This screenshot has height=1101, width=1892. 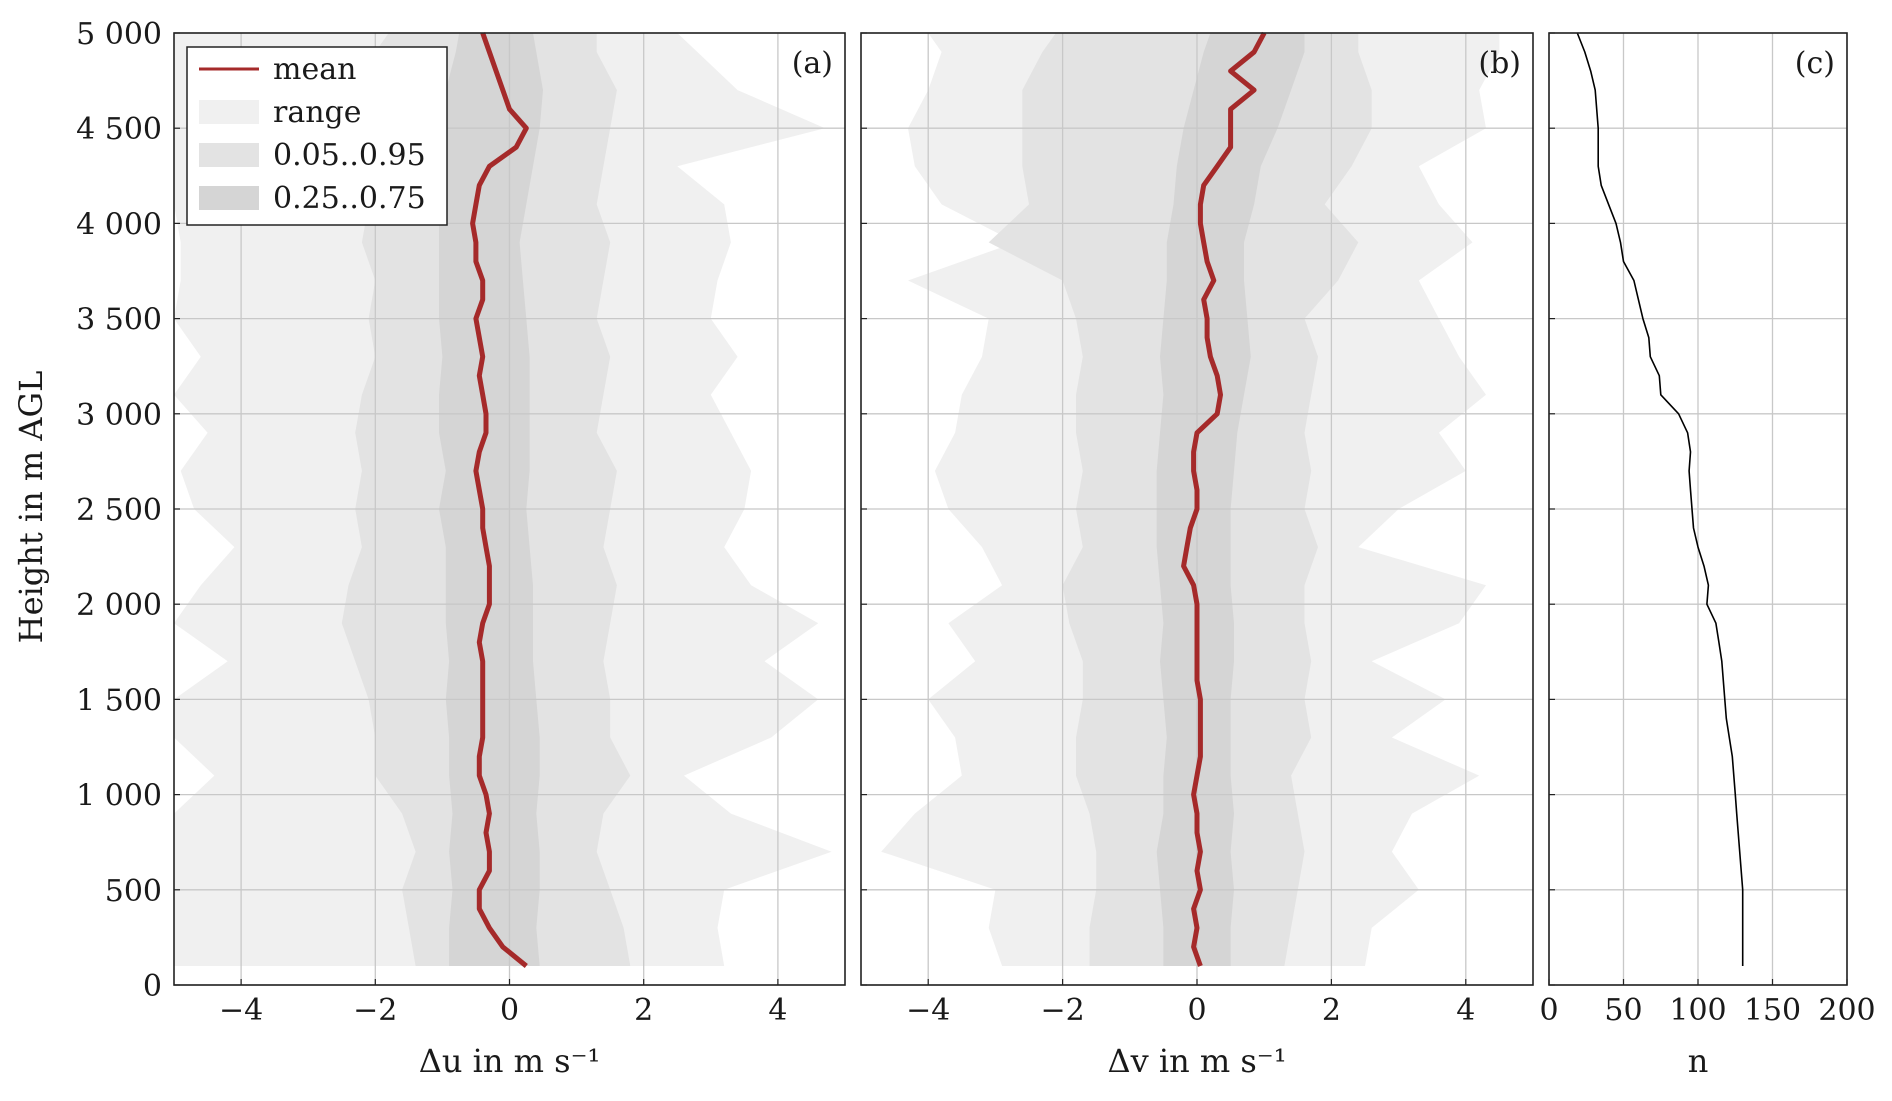 What do you see at coordinates (119, 129) in the screenshot?
I see `y-tick-label: 4 500` at bounding box center [119, 129].